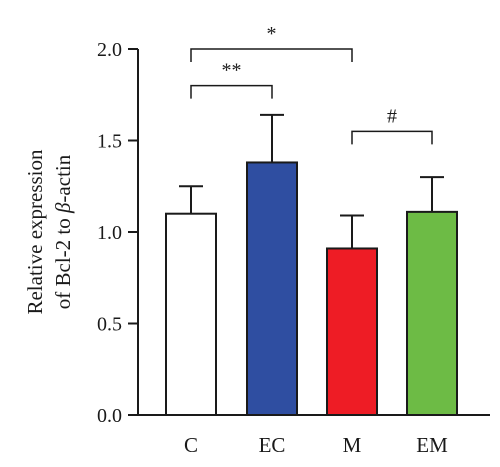 The height and width of the screenshot is (467, 500). Describe the element at coordinates (272, 445) in the screenshot. I see `x-tick-label-ec: EC` at that location.